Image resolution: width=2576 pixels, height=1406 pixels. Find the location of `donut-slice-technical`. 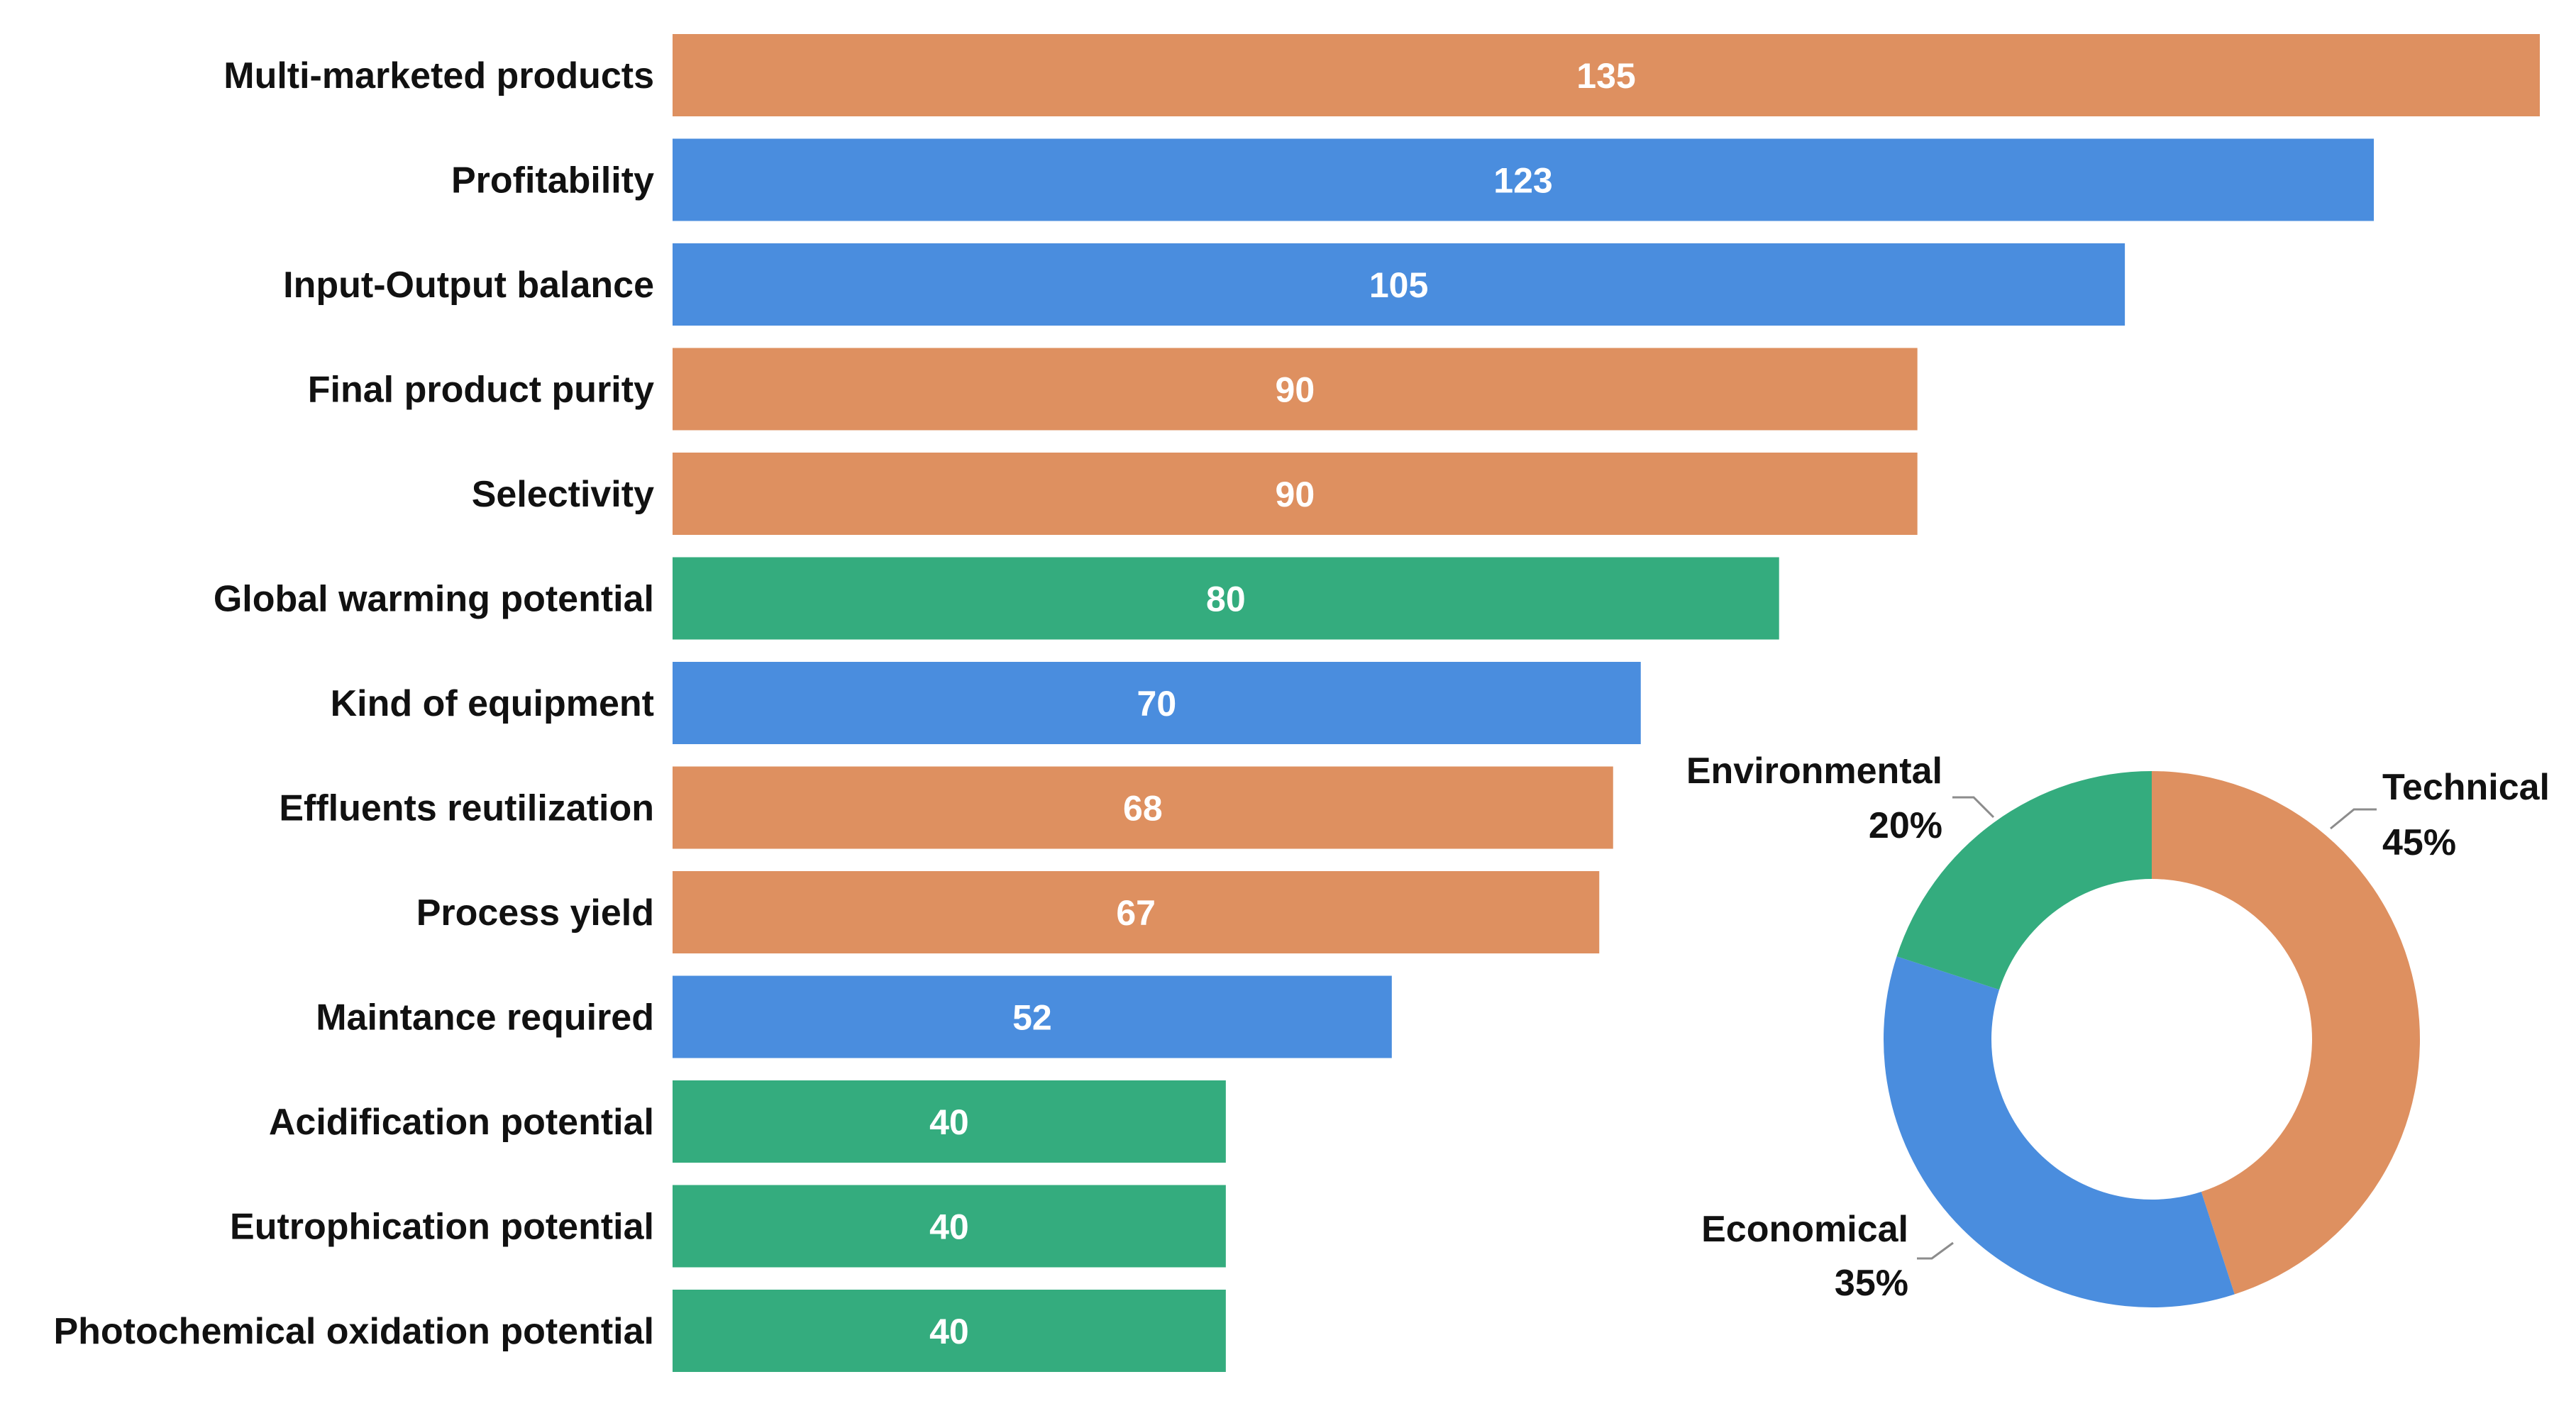

donut-slice-technical is located at coordinates (2286, 1033).